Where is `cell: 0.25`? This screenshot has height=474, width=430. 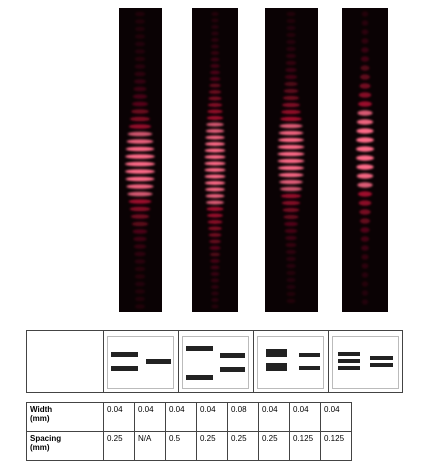
cell: 0.25 is located at coordinates (212, 446).